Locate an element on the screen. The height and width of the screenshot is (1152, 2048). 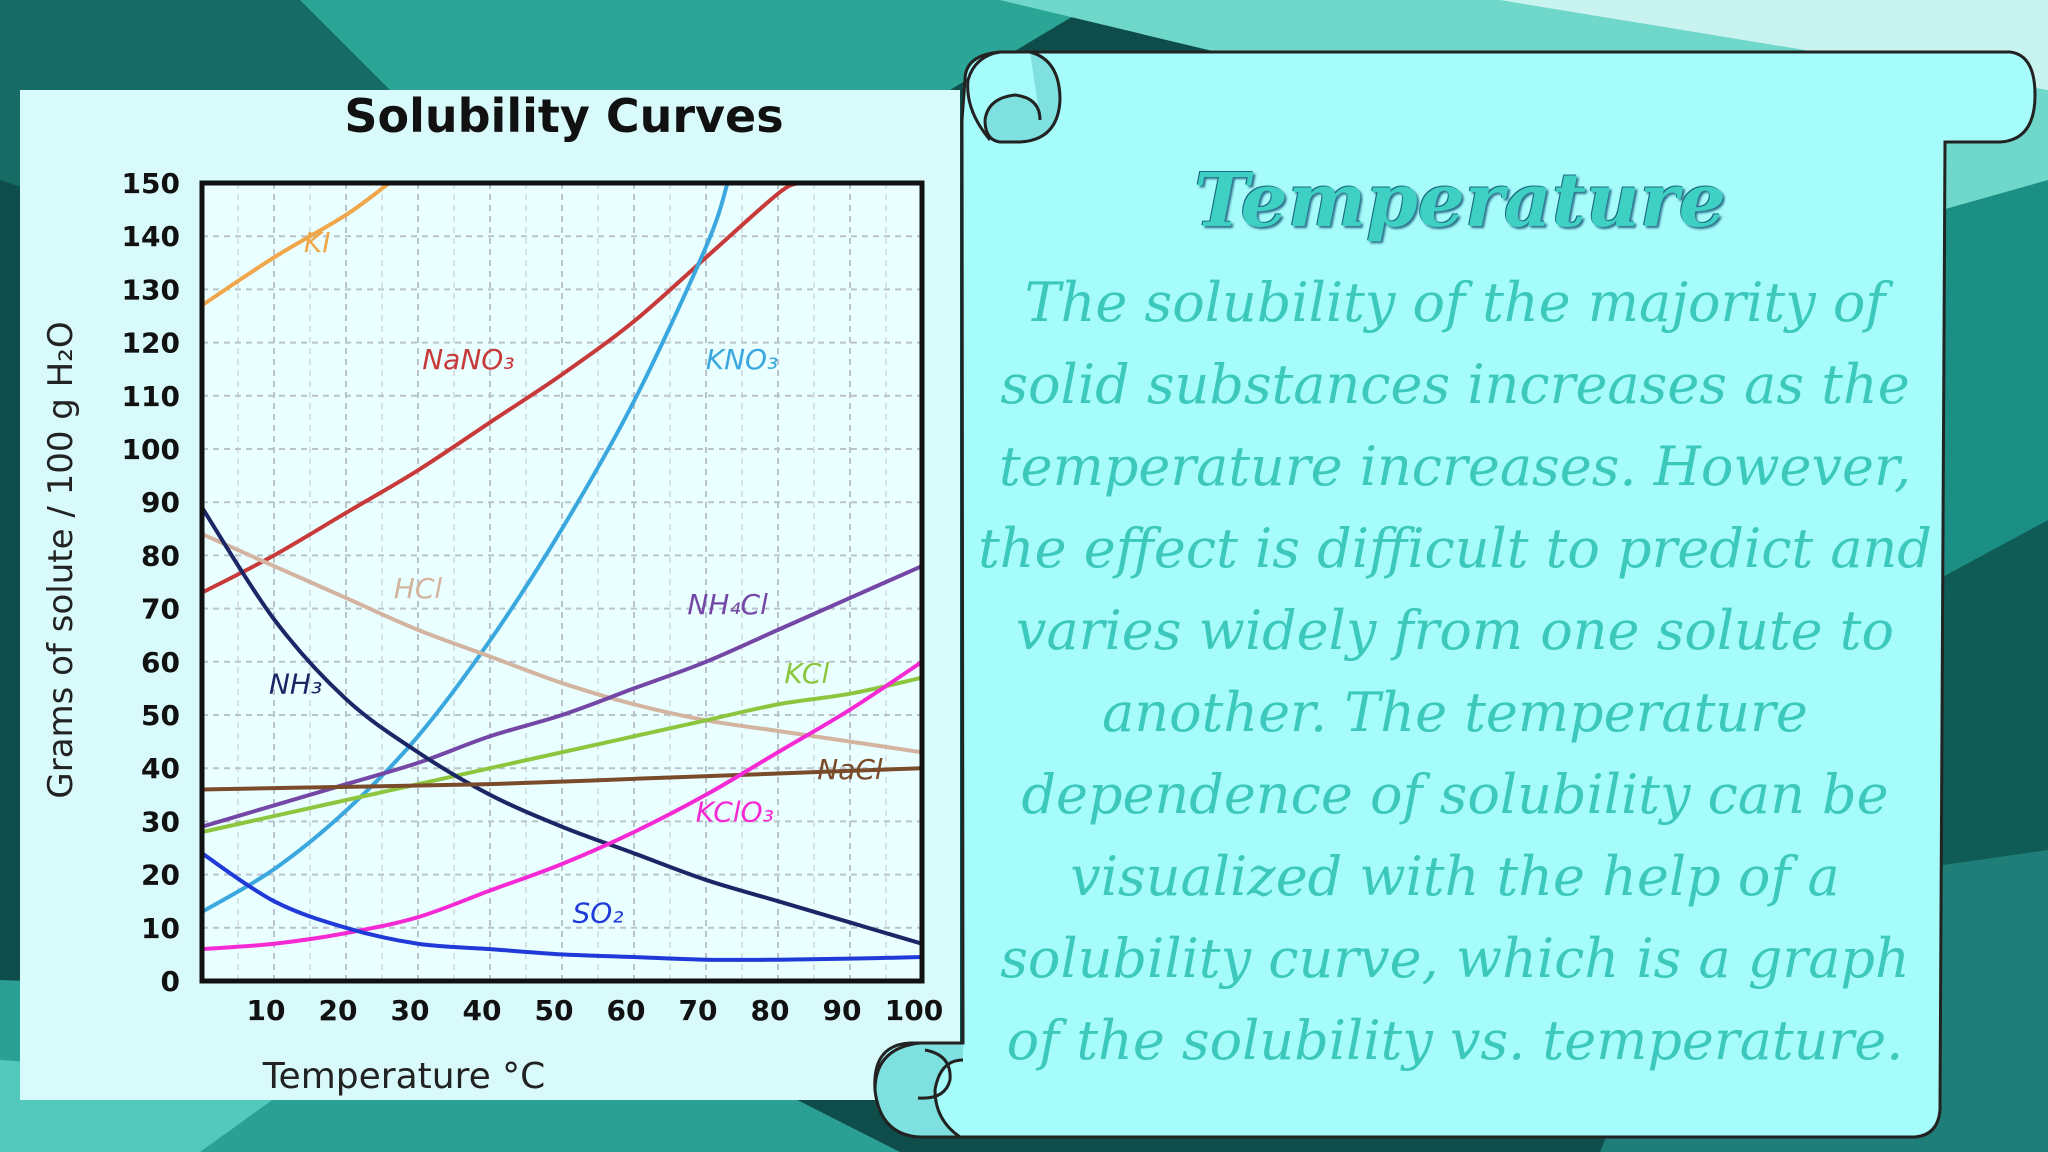
y-tick-label: 150 is located at coordinates (151, 183).